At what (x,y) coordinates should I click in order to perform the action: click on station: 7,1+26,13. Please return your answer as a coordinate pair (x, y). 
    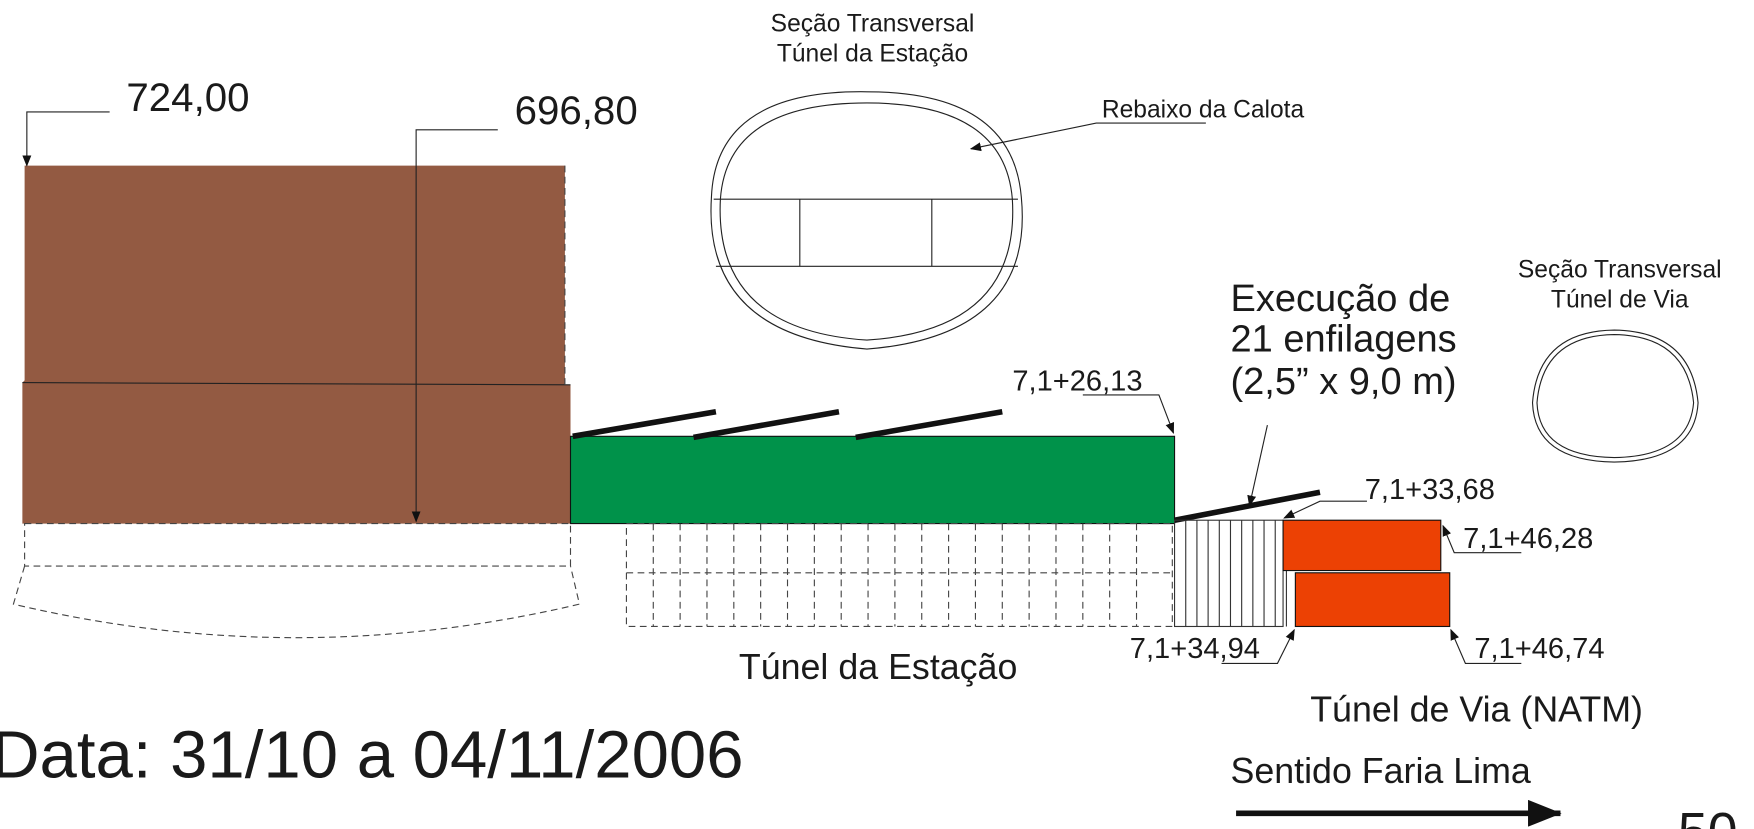
    Looking at the image, I should click on (1077, 381).